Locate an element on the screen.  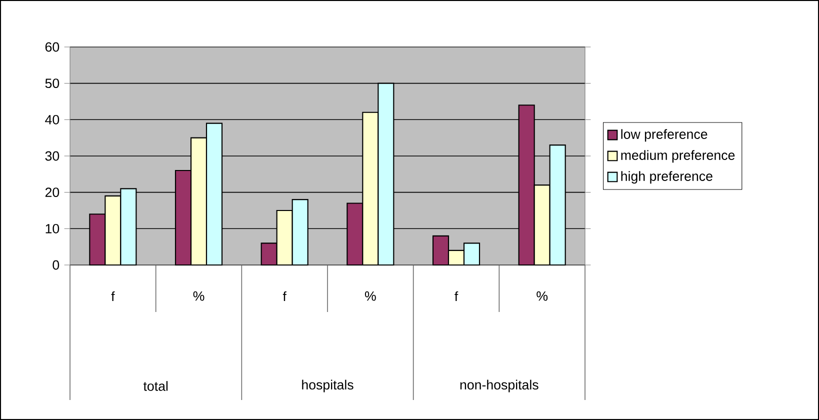
text: non-hospitals is located at coordinates (499, 386).